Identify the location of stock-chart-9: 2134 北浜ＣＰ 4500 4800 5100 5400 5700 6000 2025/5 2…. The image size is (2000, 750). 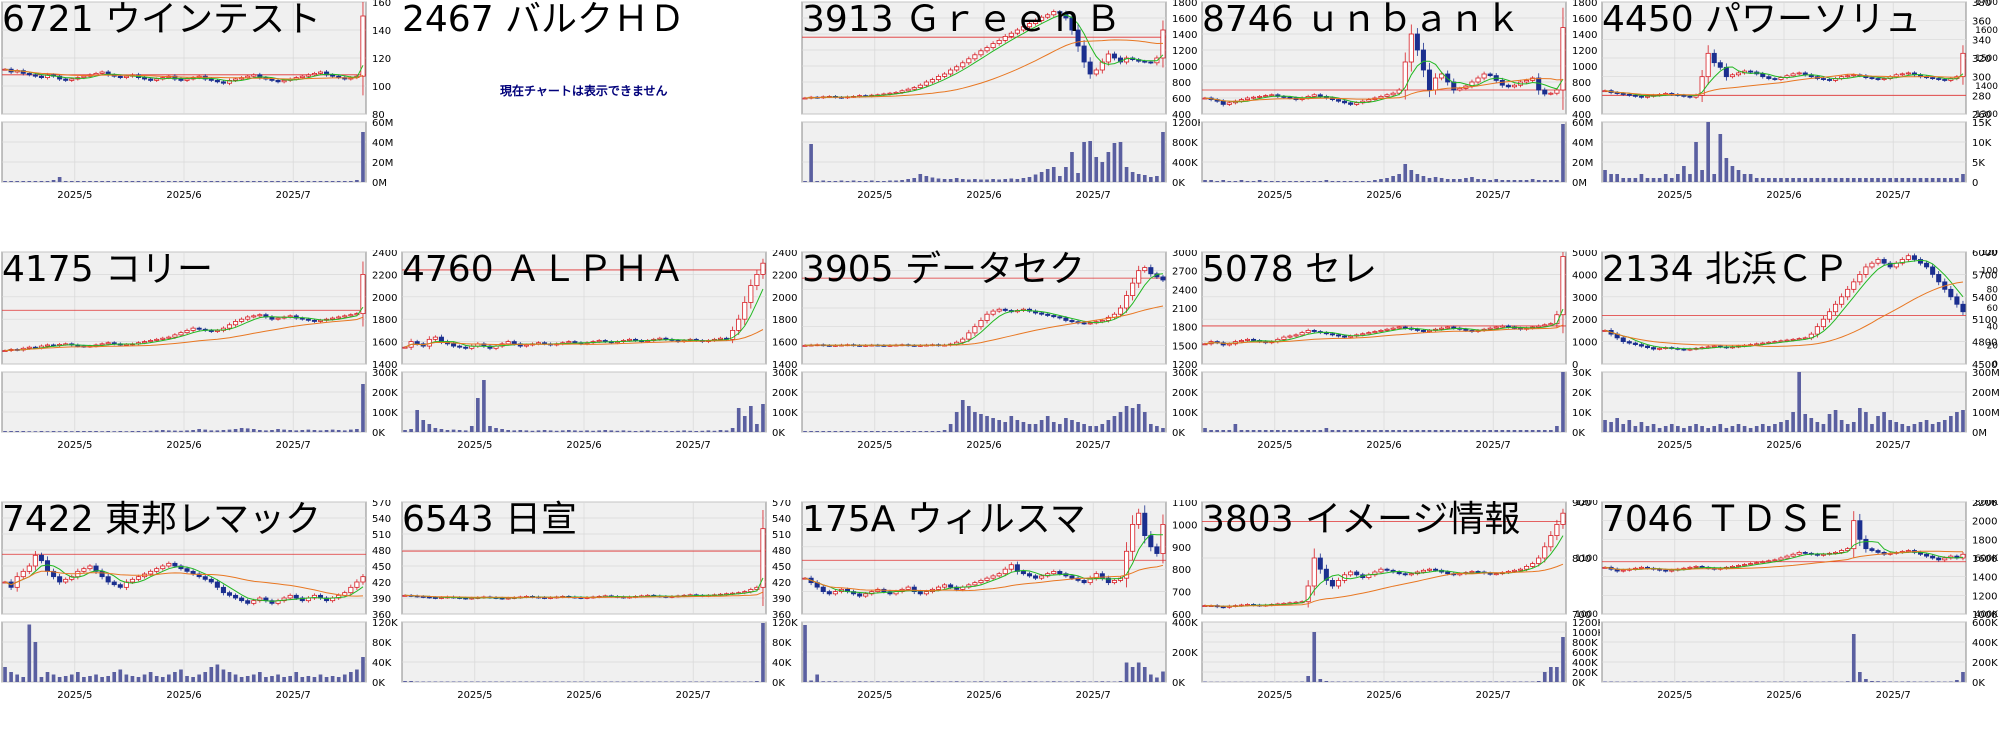
(1800, 374).